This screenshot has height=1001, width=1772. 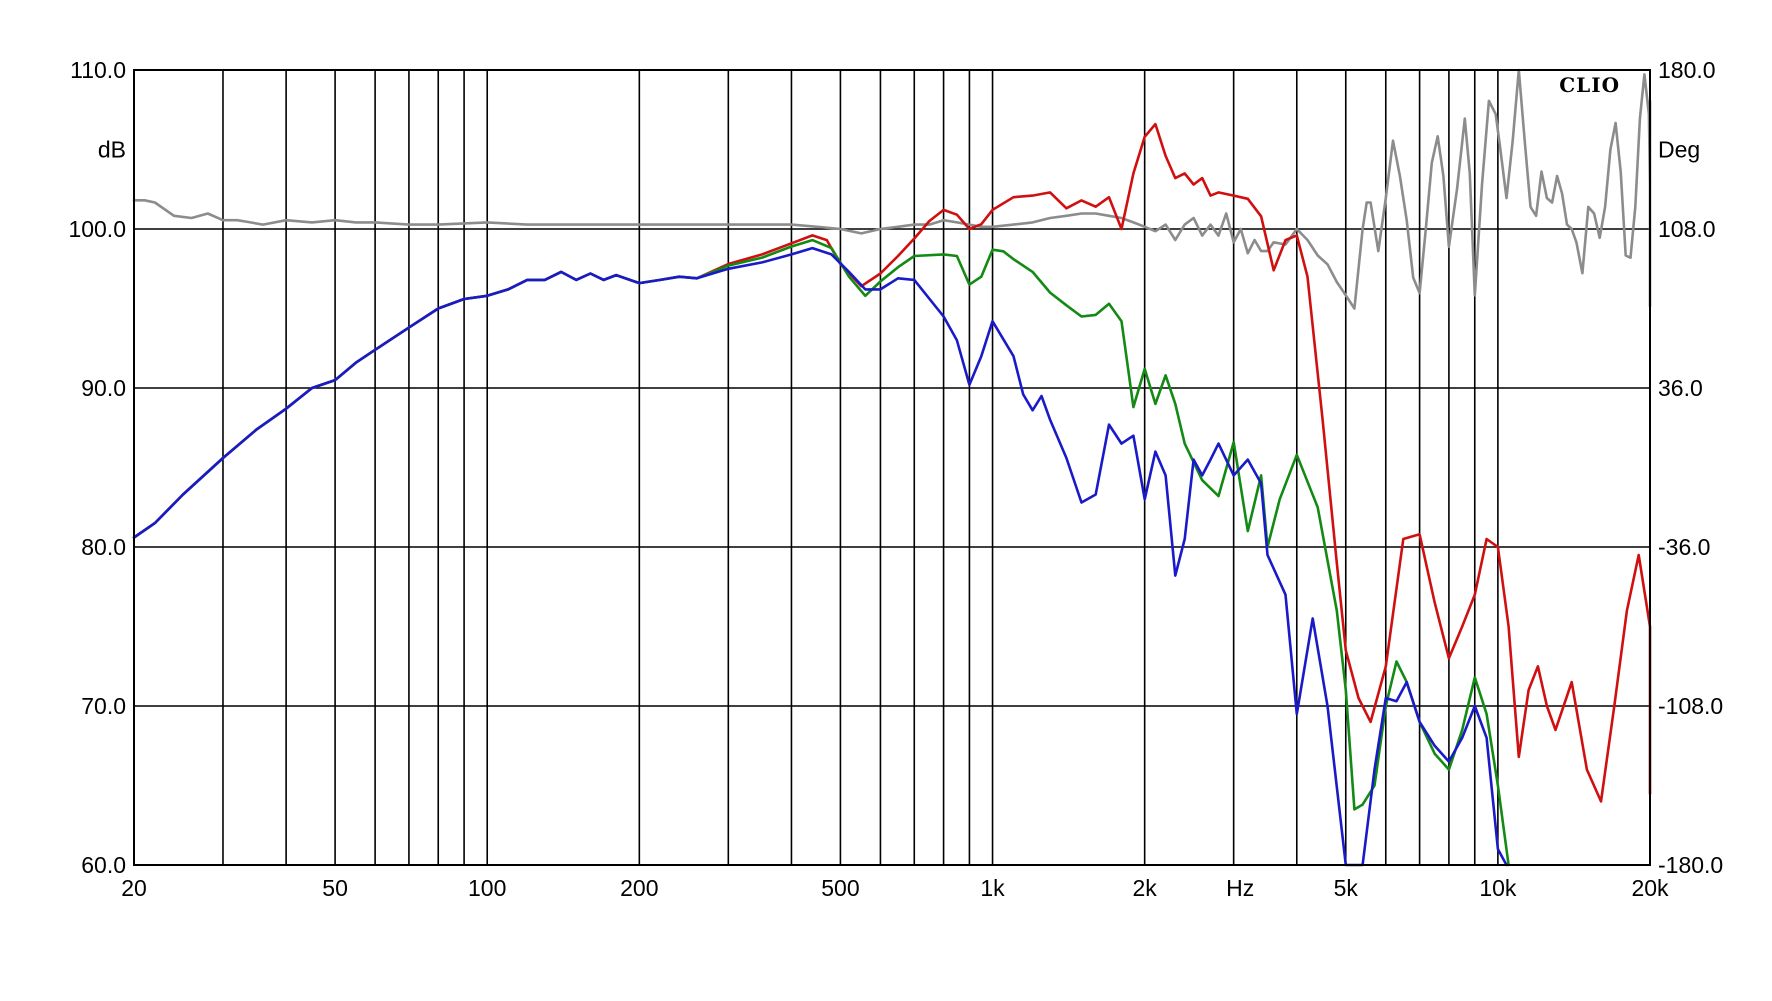 What do you see at coordinates (112, 150) in the screenshot?
I see `y-axis-unit-label: dB` at bounding box center [112, 150].